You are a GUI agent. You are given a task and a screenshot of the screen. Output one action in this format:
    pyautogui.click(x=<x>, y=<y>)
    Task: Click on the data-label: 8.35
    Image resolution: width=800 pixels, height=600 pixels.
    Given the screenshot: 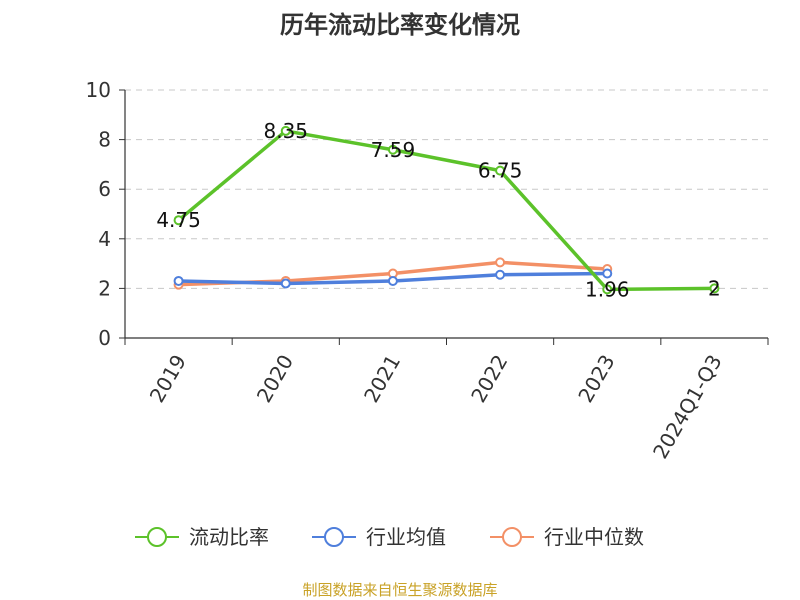 What is the action you would take?
    pyautogui.click(x=285, y=131)
    